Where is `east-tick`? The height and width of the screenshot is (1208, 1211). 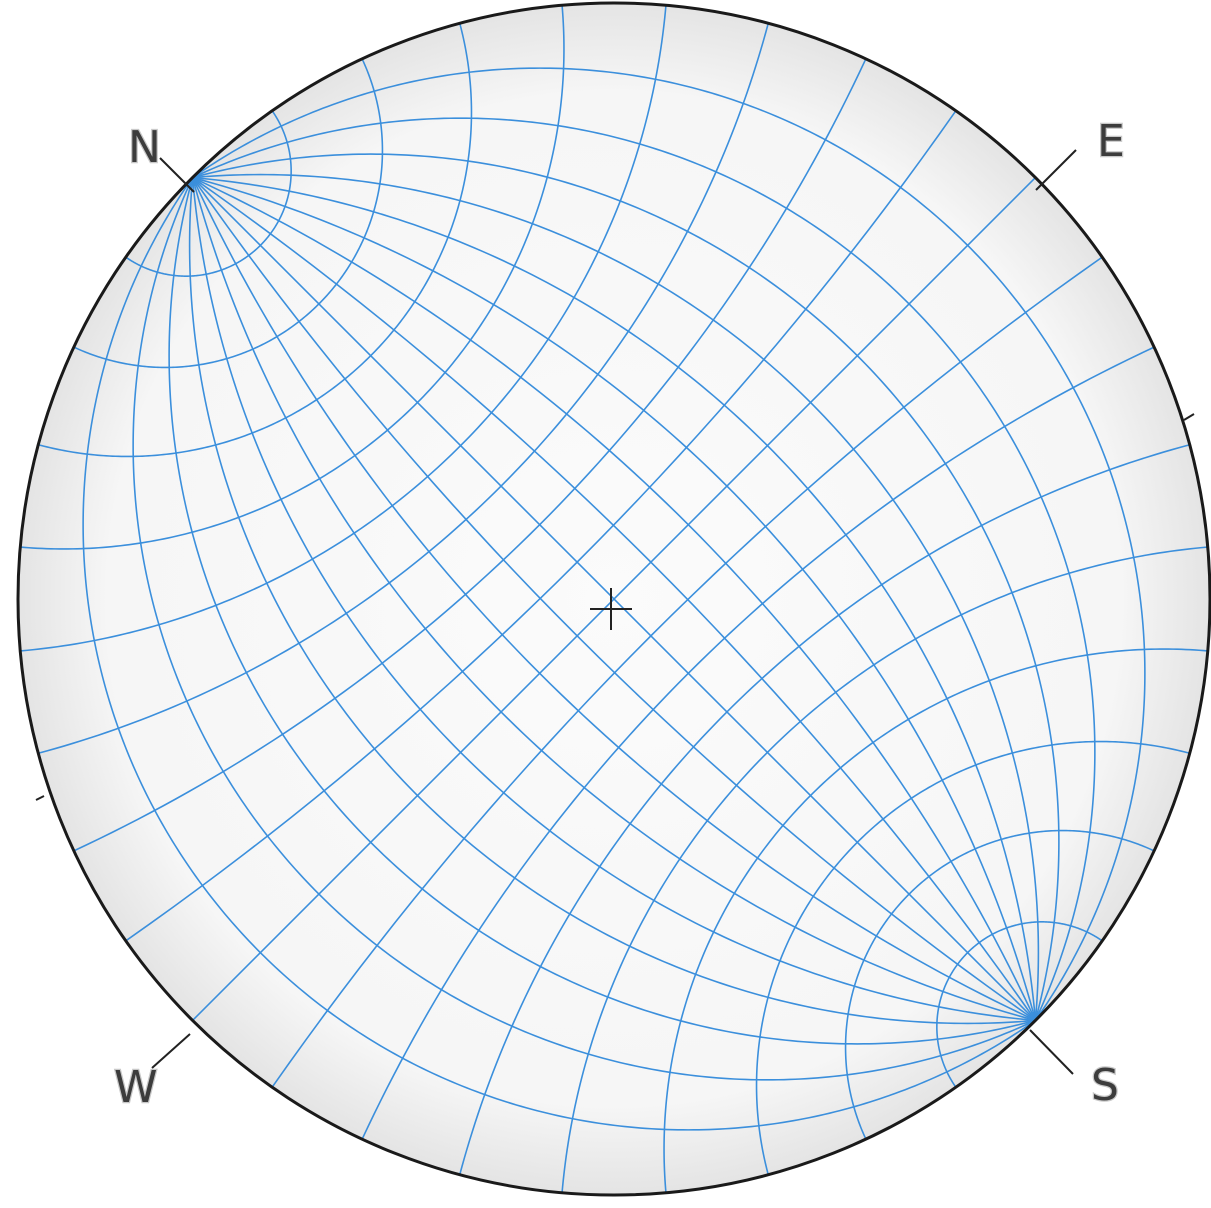 east-tick is located at coordinates (1056, 170).